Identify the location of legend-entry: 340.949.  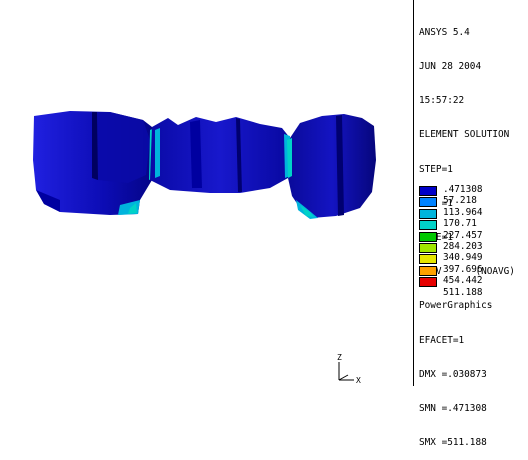
(473, 258).